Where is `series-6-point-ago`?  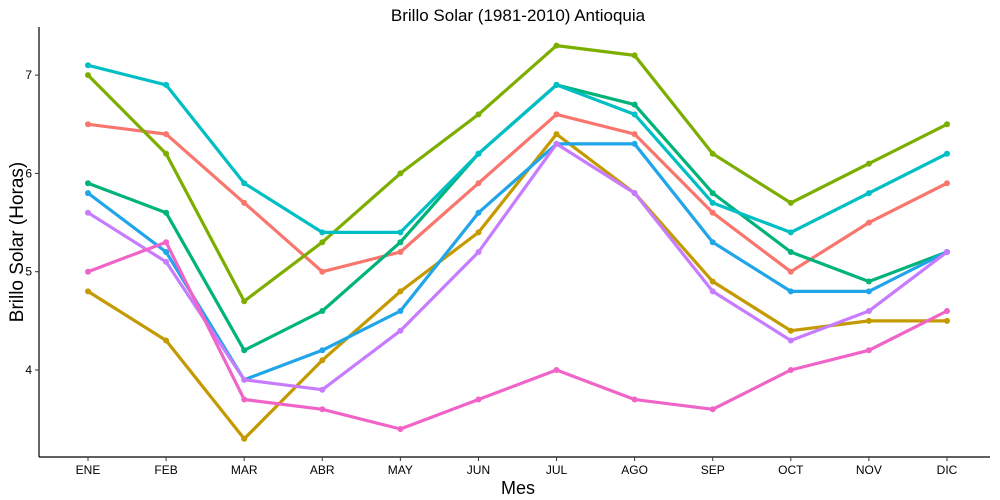 series-6-point-ago is located at coordinates (634, 143).